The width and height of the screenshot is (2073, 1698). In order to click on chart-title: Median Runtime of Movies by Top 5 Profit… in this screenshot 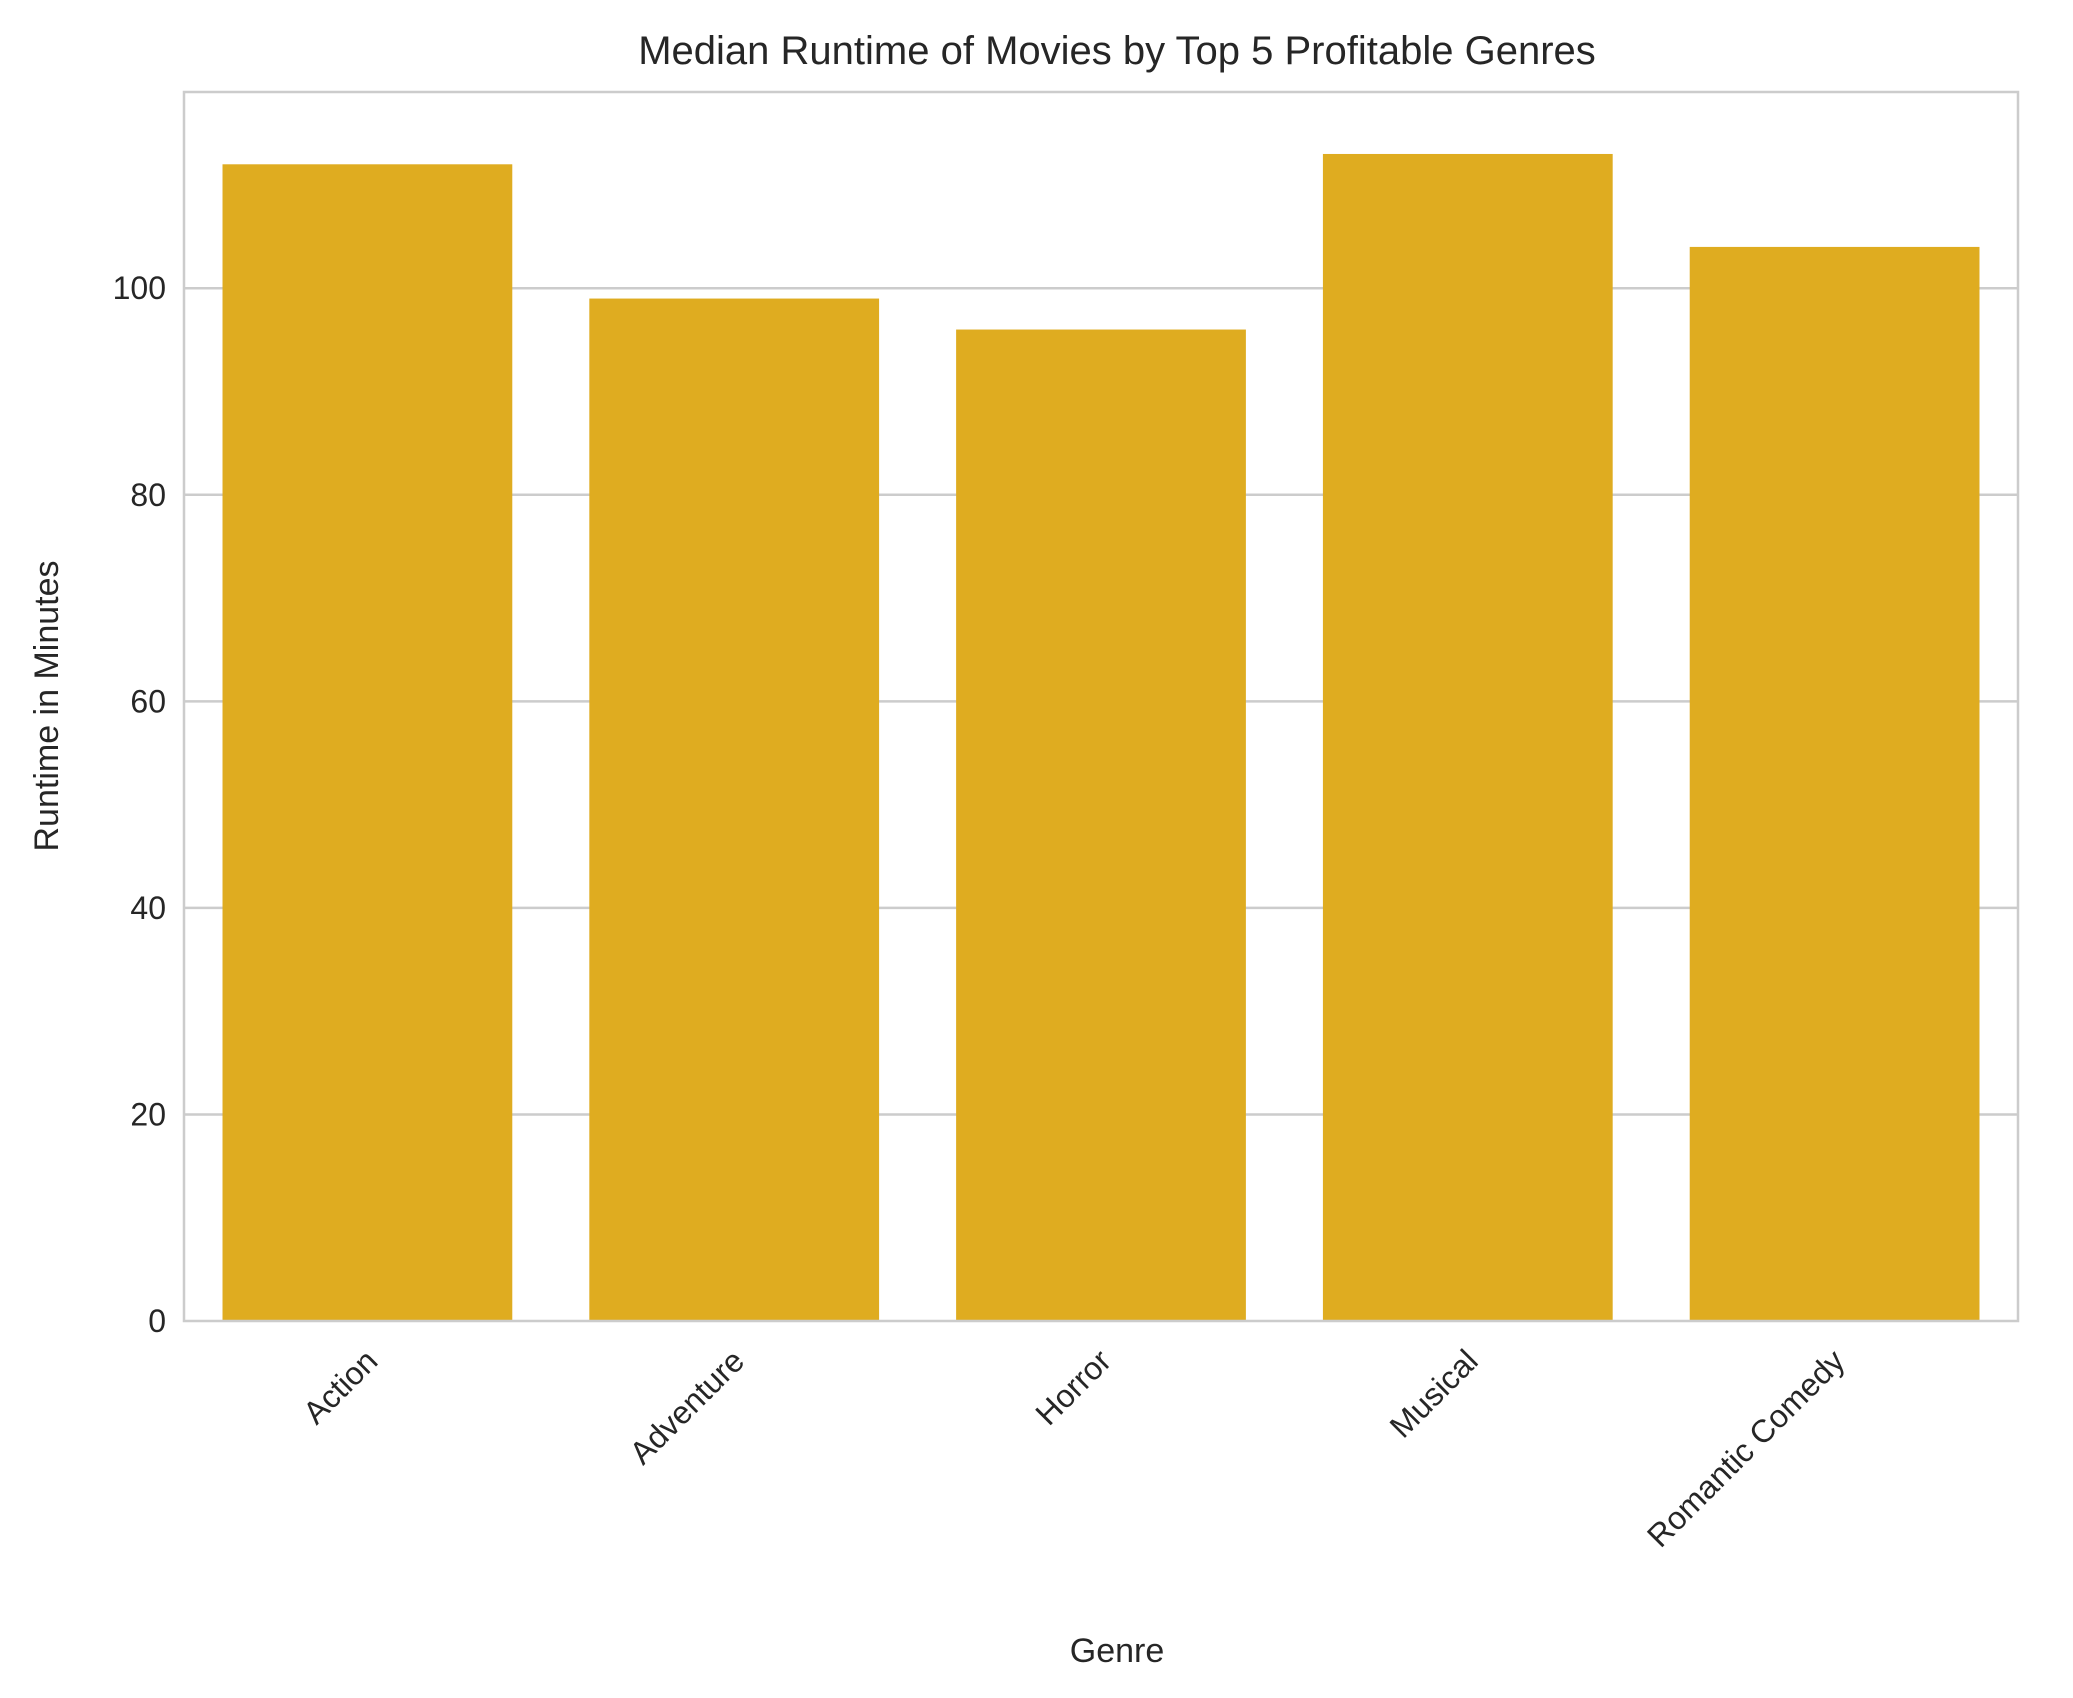, I will do `click(1117, 51)`.